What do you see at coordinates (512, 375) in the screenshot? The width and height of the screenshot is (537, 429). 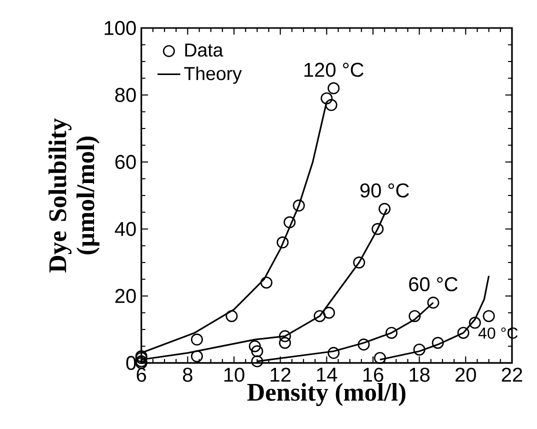 I see `x-tick-label: 22` at bounding box center [512, 375].